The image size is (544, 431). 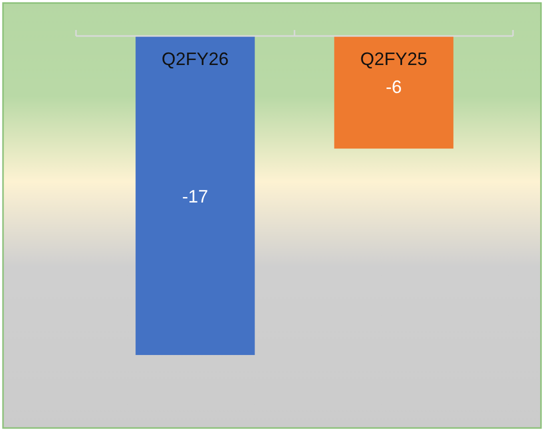 I want to click on data-label: -6, so click(x=394, y=87).